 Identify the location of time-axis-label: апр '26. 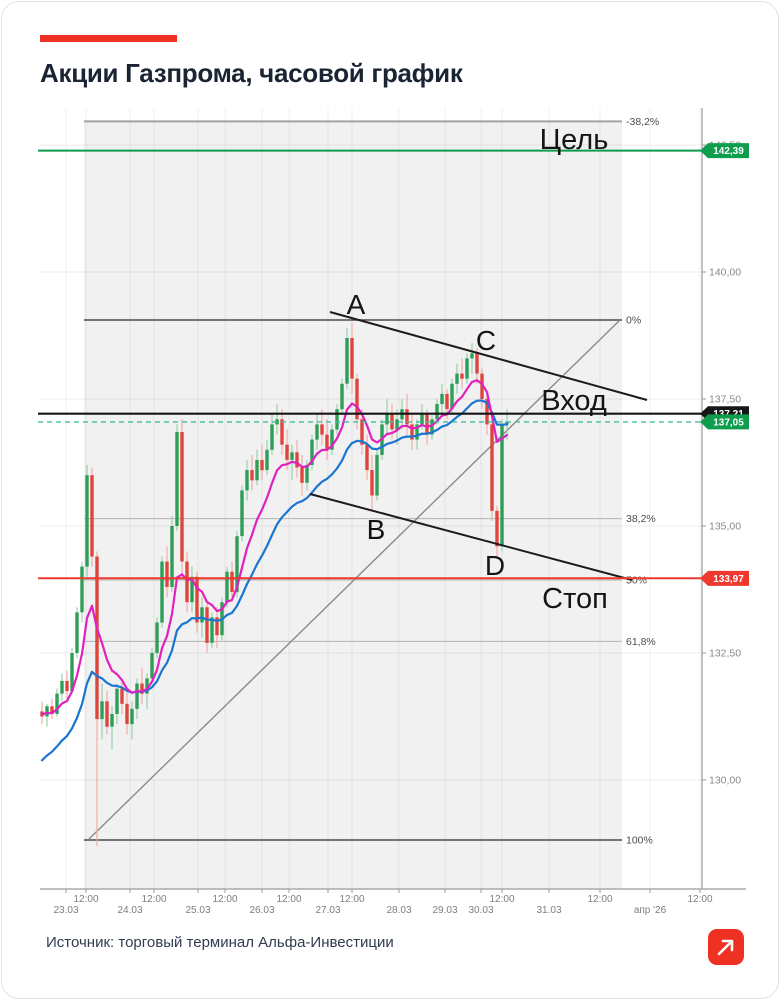
(650, 910).